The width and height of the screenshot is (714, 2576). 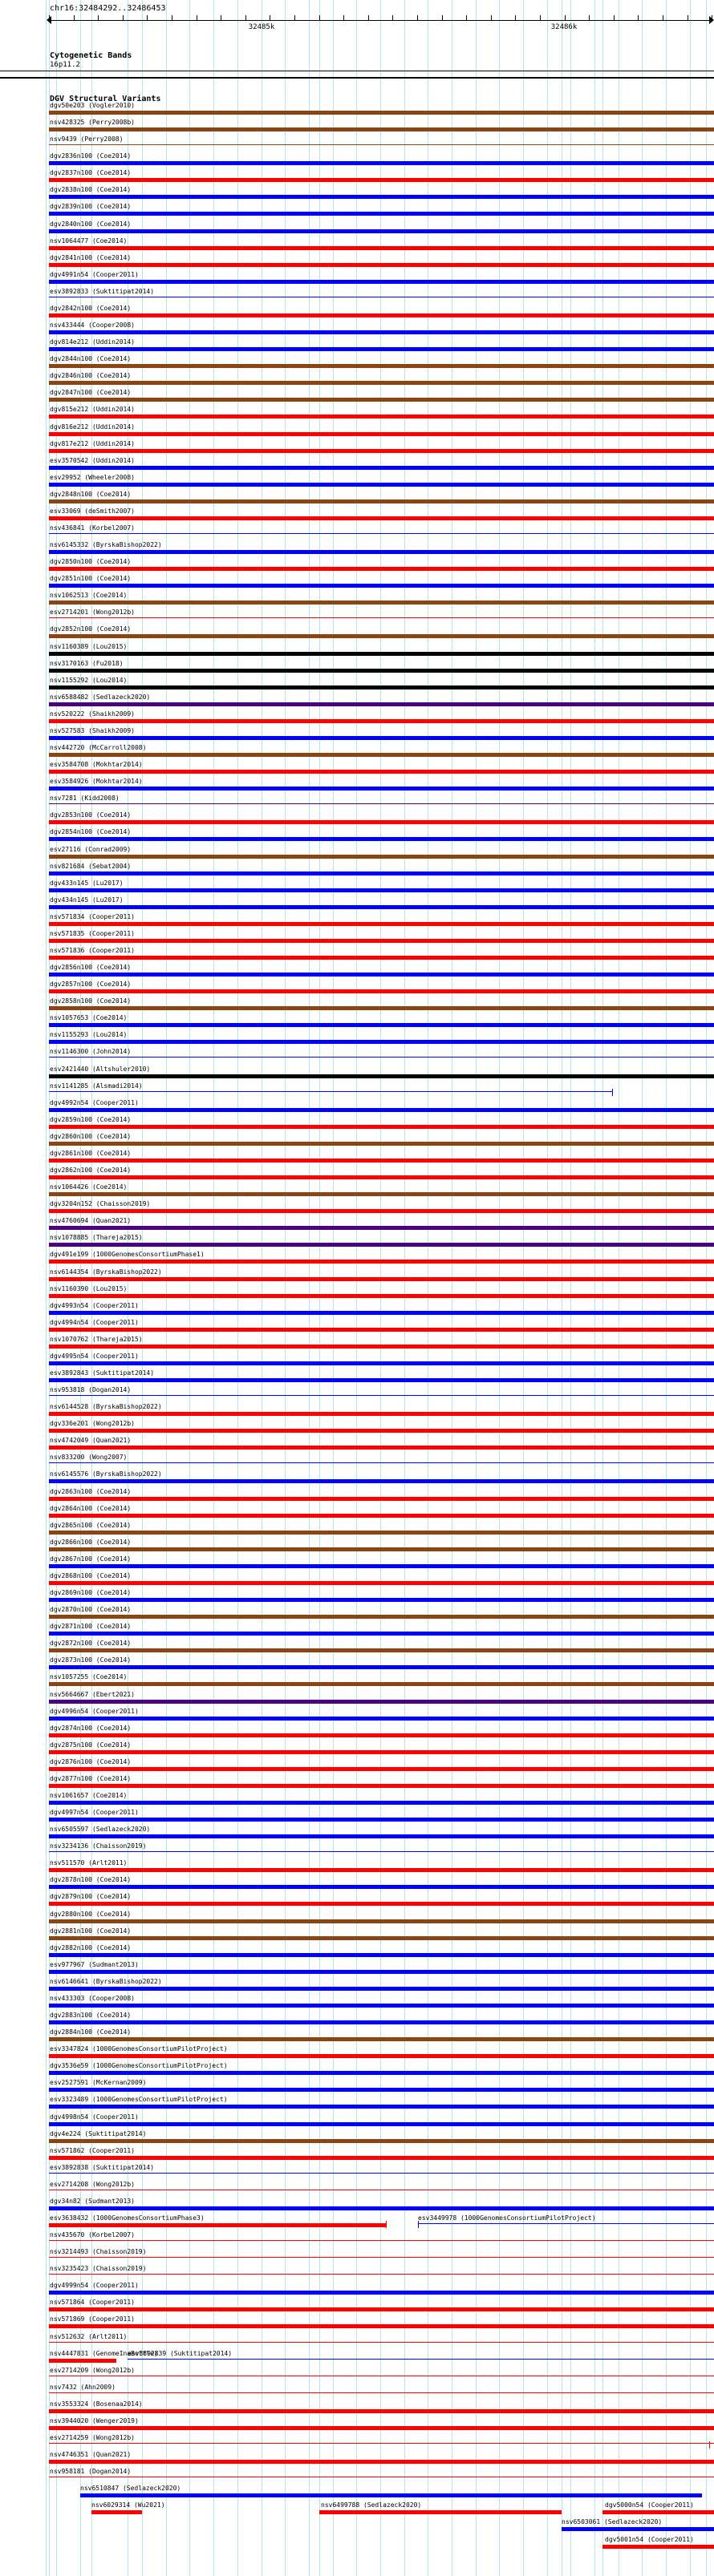 I want to click on track-label: dgv4993n54 (Cooper2011), so click(x=94, y=1305).